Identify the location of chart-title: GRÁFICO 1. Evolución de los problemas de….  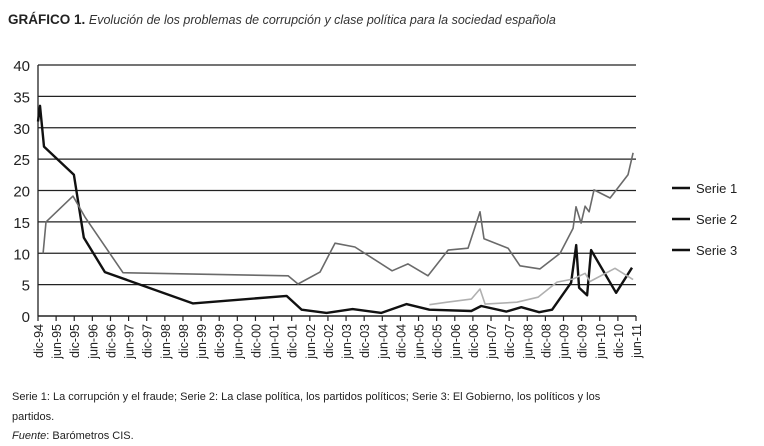
(282, 19).